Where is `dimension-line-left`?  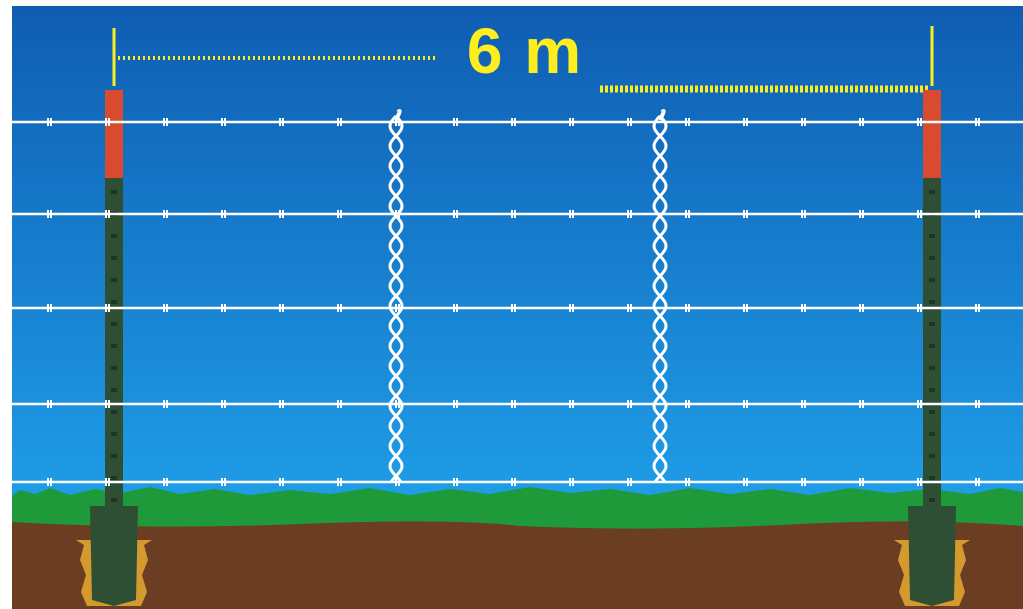 dimension-line-left is located at coordinates (275, 57).